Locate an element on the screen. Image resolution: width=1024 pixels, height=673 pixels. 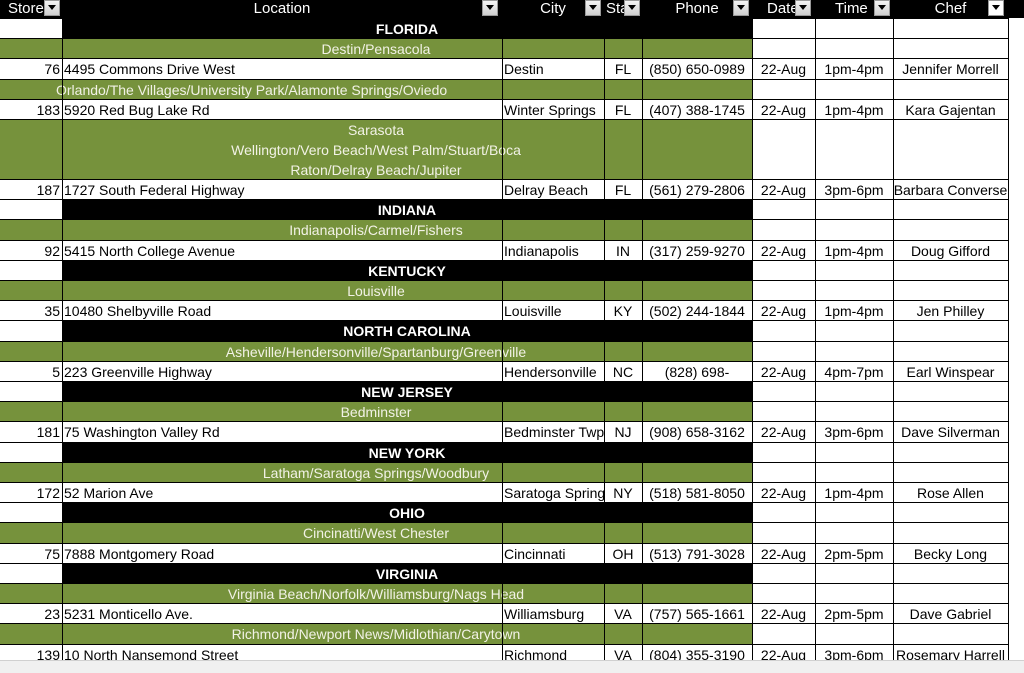
phone-cell: (502) 244-1844 is located at coordinates (697, 311).